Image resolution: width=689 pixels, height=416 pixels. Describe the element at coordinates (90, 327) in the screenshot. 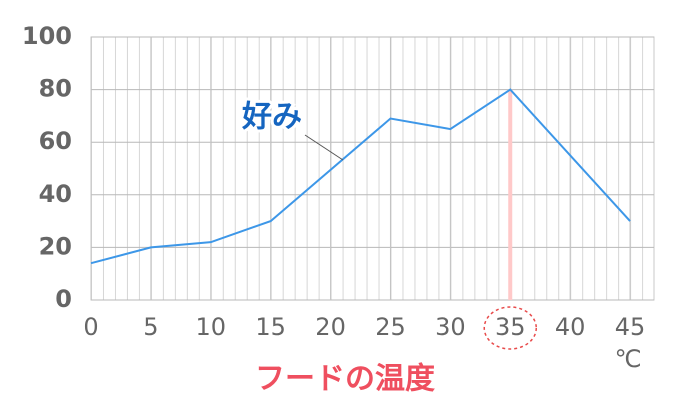

I see `x-tick-label: 0` at that location.